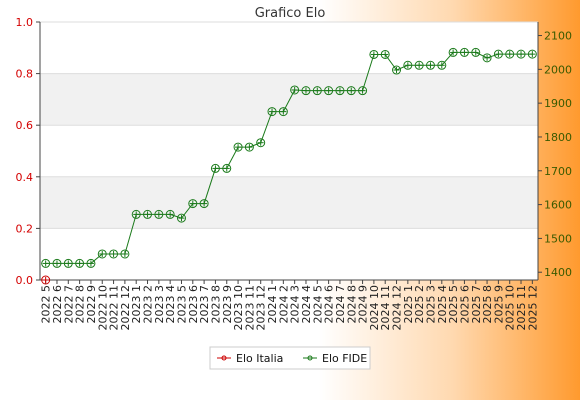 The height and width of the screenshot is (400, 580). What do you see at coordinates (558, 69) in the screenshot?
I see `right-tick-label: 2000` at bounding box center [558, 69].